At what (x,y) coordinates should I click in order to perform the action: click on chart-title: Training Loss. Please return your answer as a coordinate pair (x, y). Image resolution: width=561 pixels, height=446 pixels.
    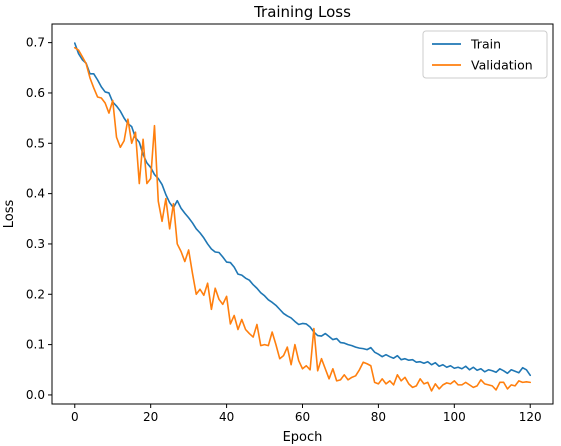
    Looking at the image, I should click on (302, 12).